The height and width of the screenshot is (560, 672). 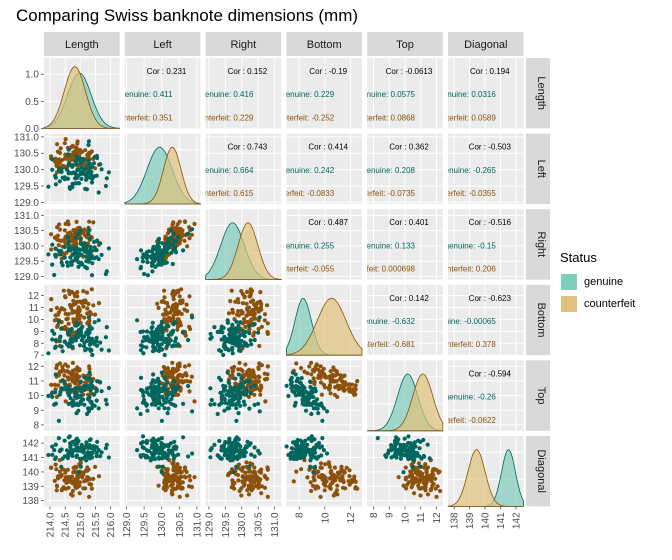 What do you see at coordinates (486, 93) in the screenshot?
I see `panel-length-diagonal` at bounding box center [486, 93].